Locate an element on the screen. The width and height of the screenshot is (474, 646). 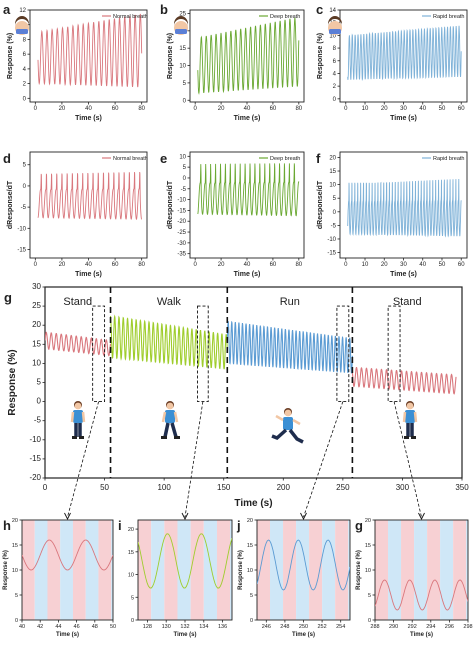
y-tick-label: 25 is located at coordinates (182, 14).